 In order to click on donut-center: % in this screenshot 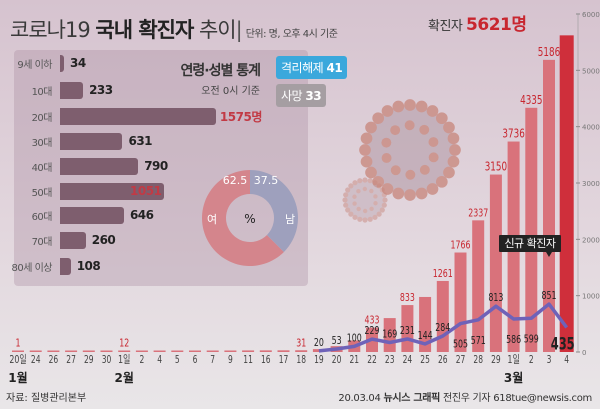, I will do `click(249, 219)`.